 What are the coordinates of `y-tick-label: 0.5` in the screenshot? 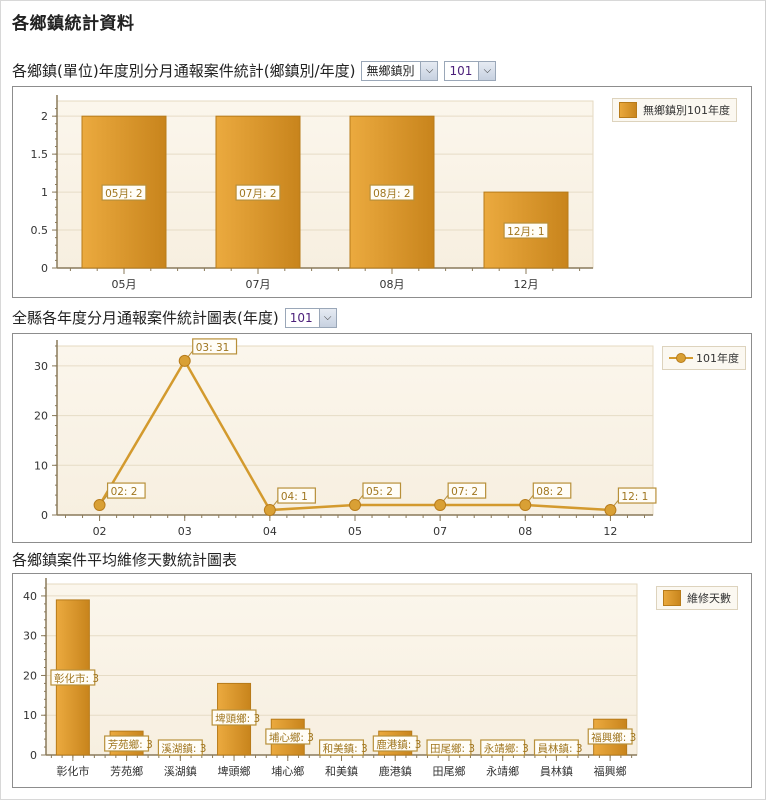 It's located at (40, 230).